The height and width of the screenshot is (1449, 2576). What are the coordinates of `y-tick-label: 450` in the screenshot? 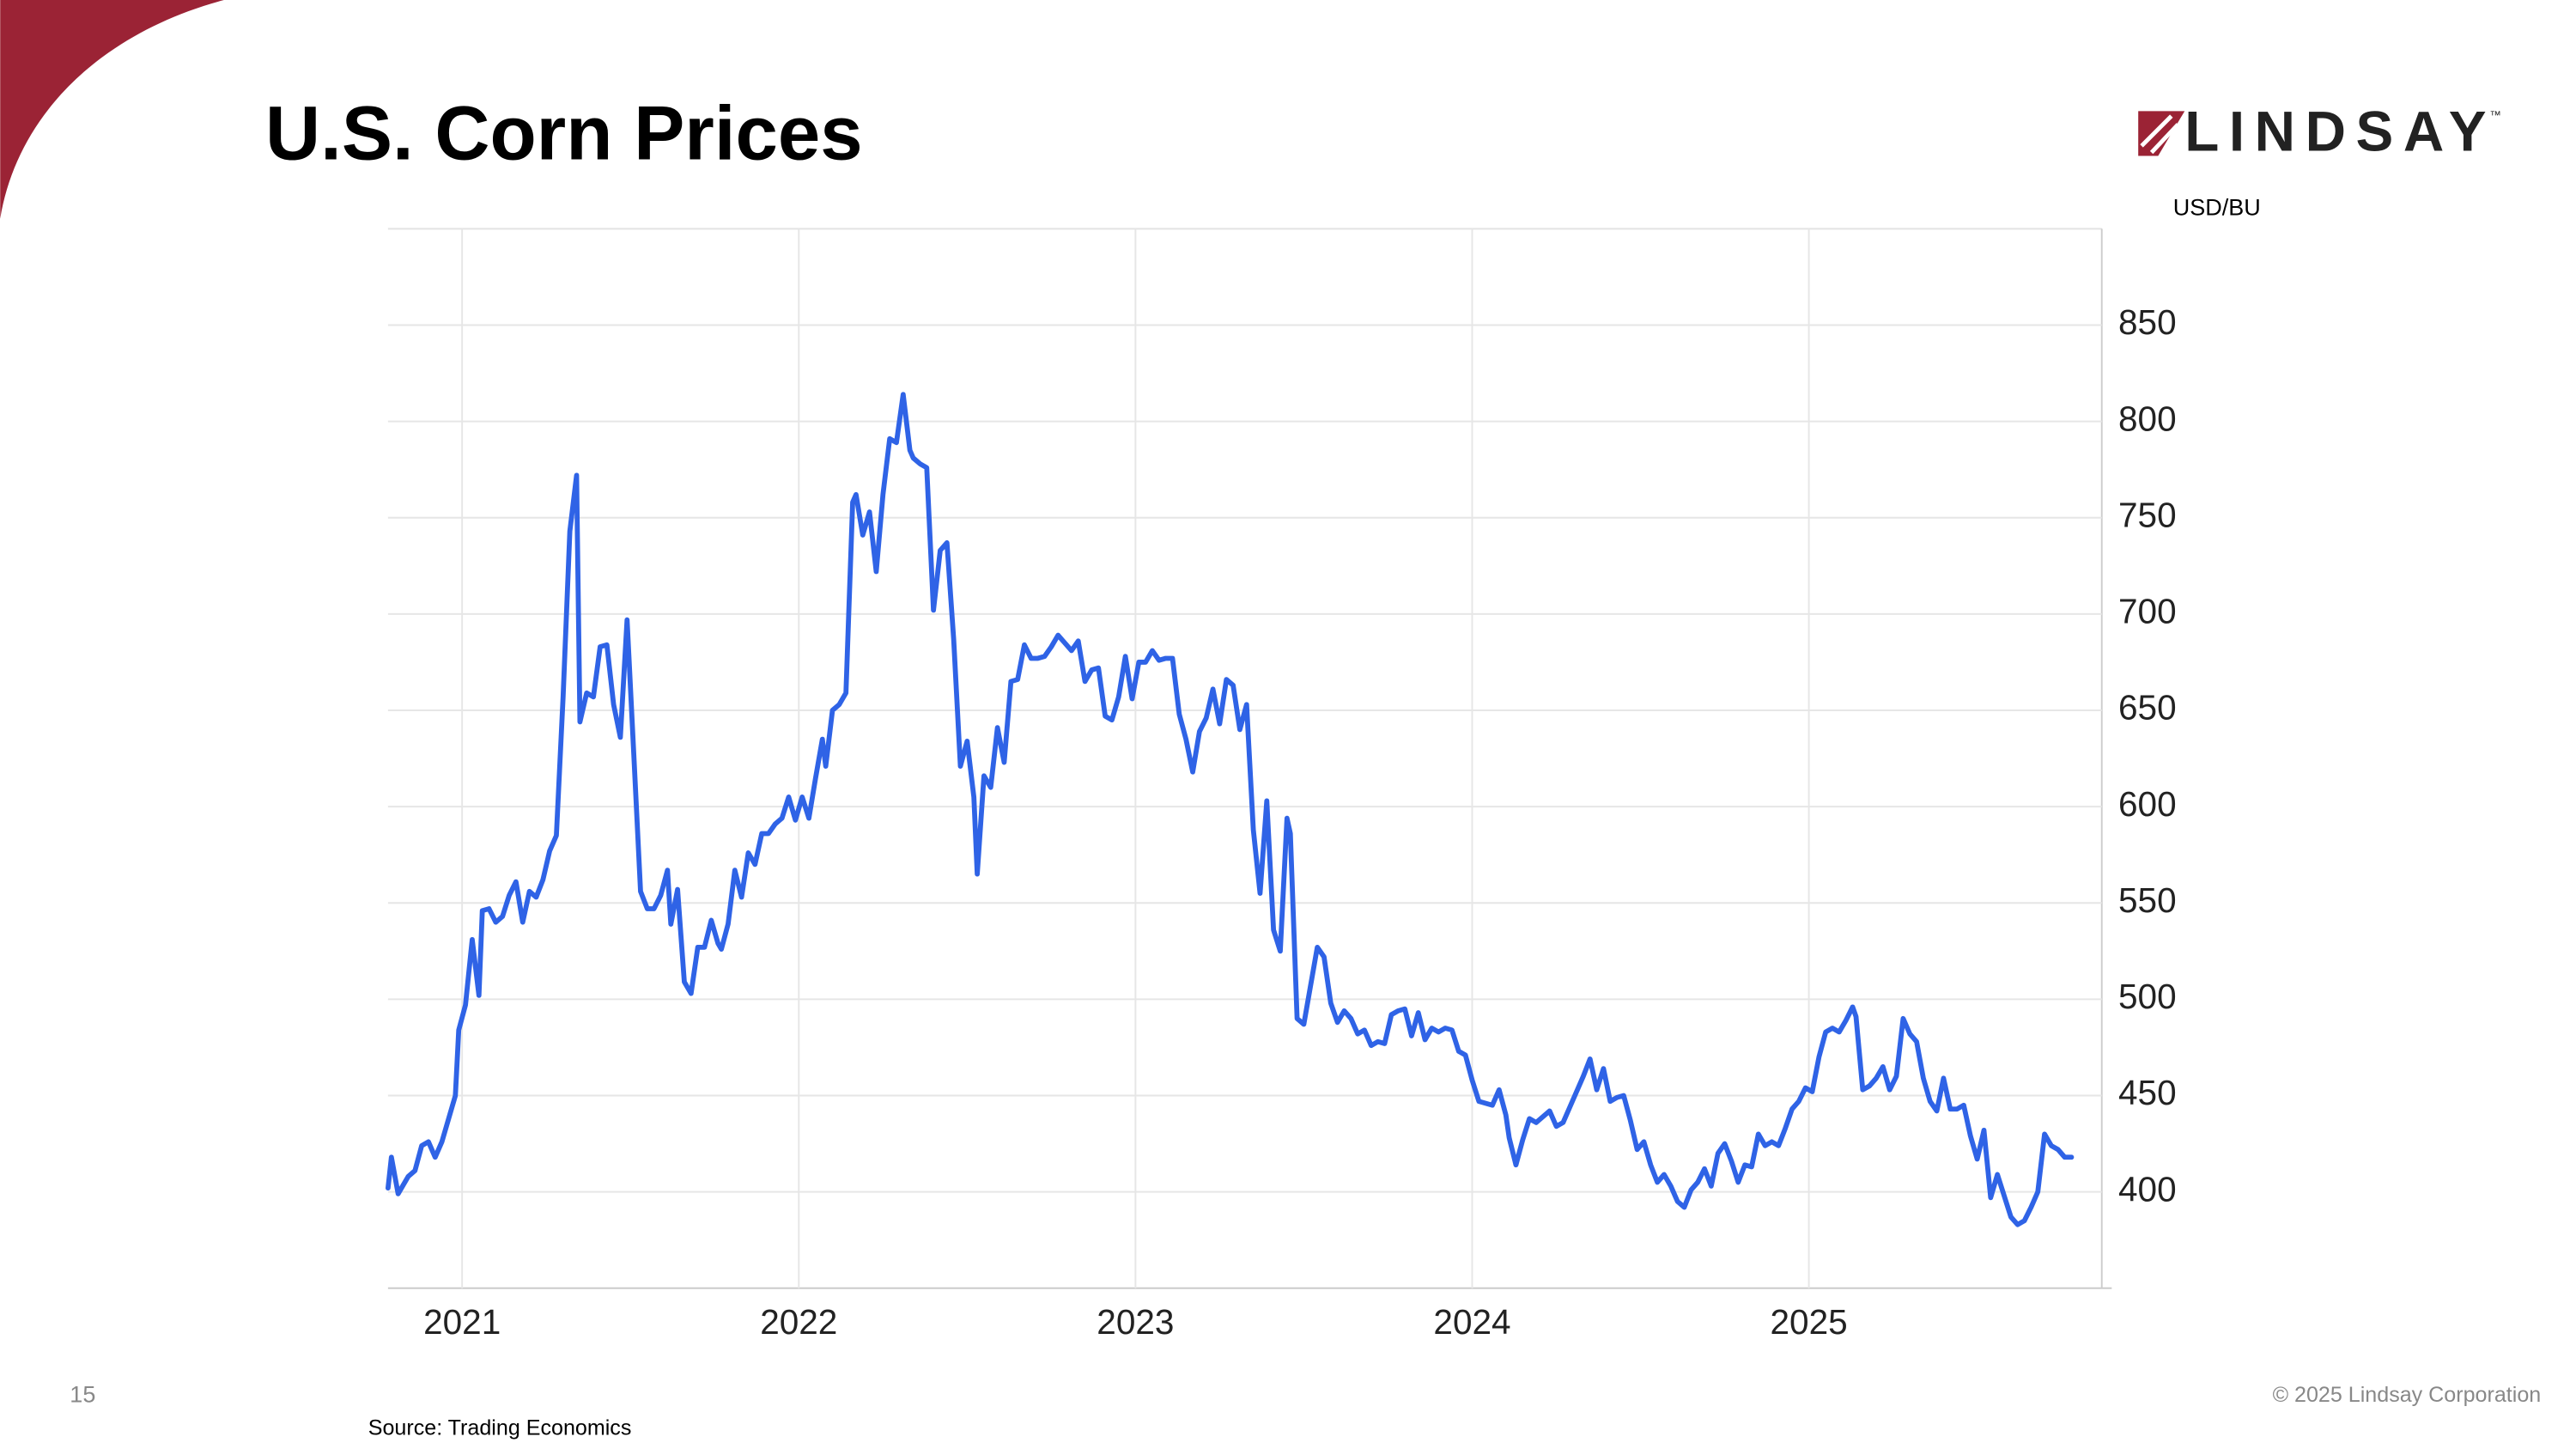 It's located at (2148, 1092).